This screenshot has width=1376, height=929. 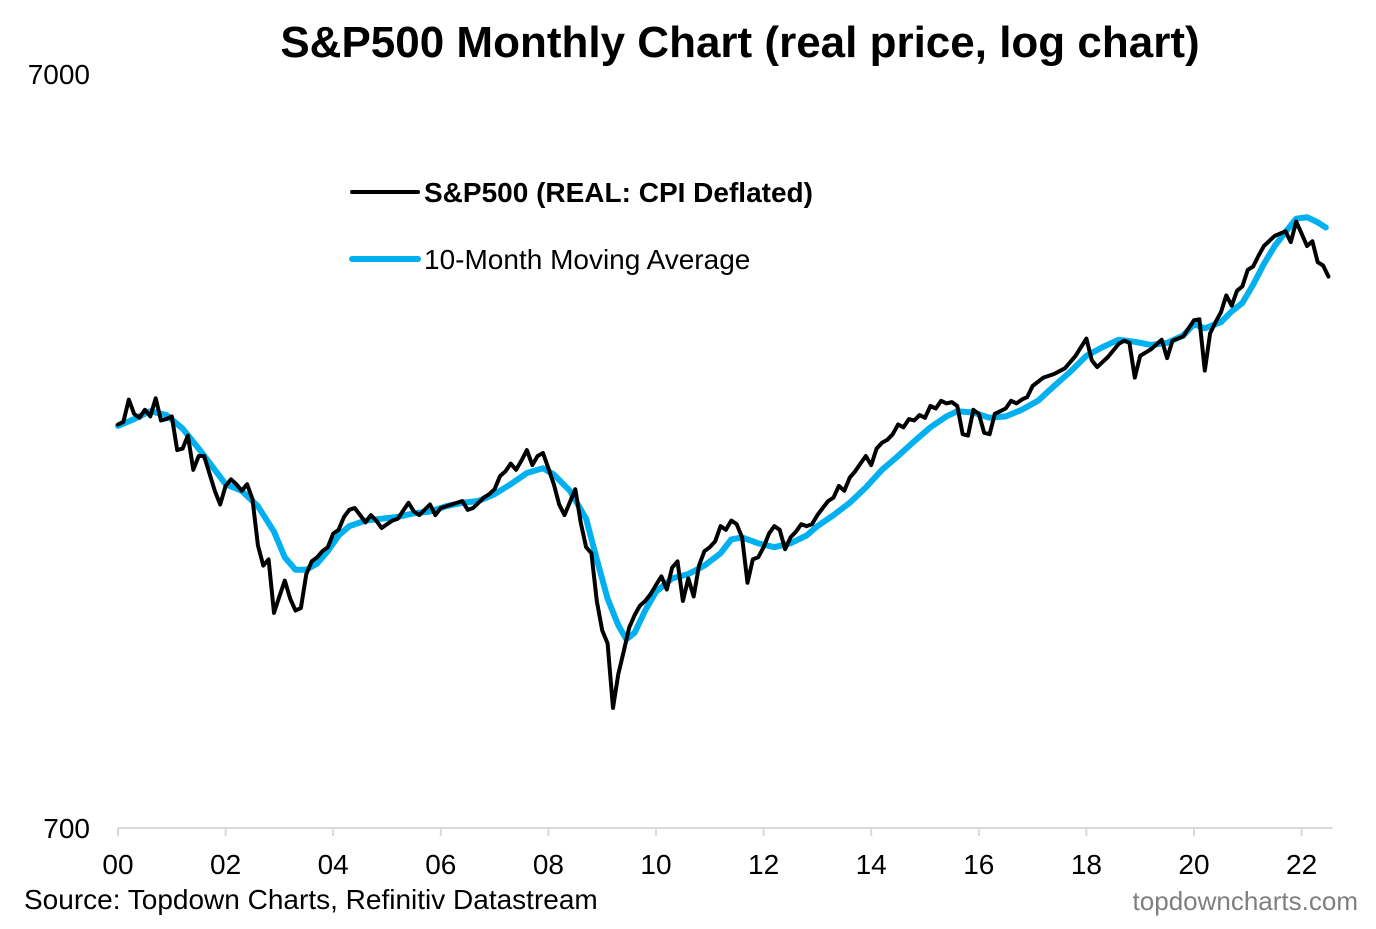 What do you see at coordinates (1301, 864) in the screenshot?
I see `x-tick-label: 22` at bounding box center [1301, 864].